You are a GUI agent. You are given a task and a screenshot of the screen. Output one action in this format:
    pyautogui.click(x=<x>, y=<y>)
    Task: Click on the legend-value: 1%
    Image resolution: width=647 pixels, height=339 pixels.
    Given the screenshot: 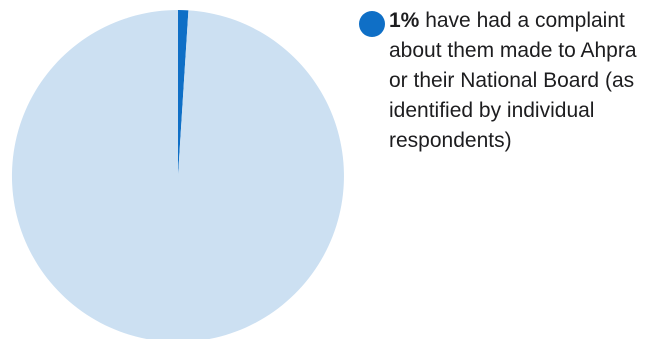 What is the action you would take?
    pyautogui.click(x=404, y=20)
    